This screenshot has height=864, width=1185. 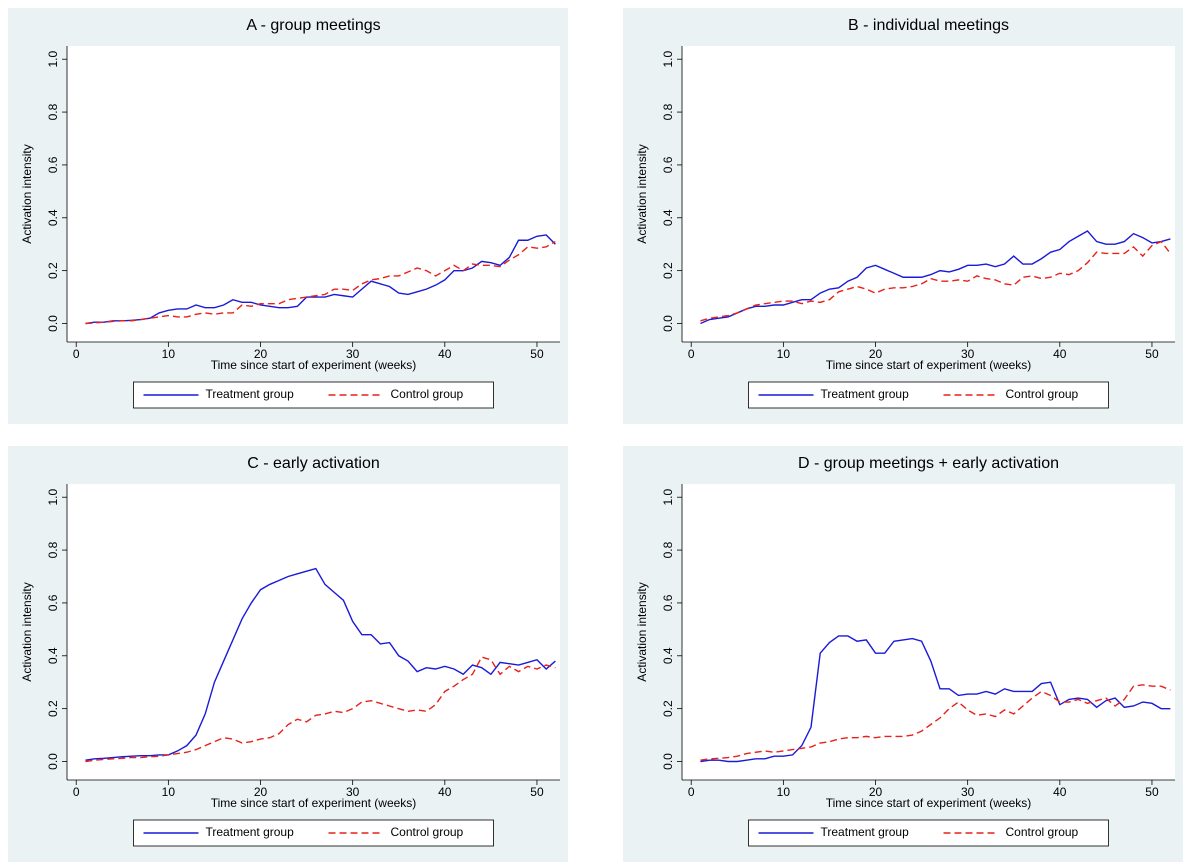 I want to click on panel-title: A - group meetings, so click(x=313, y=25).